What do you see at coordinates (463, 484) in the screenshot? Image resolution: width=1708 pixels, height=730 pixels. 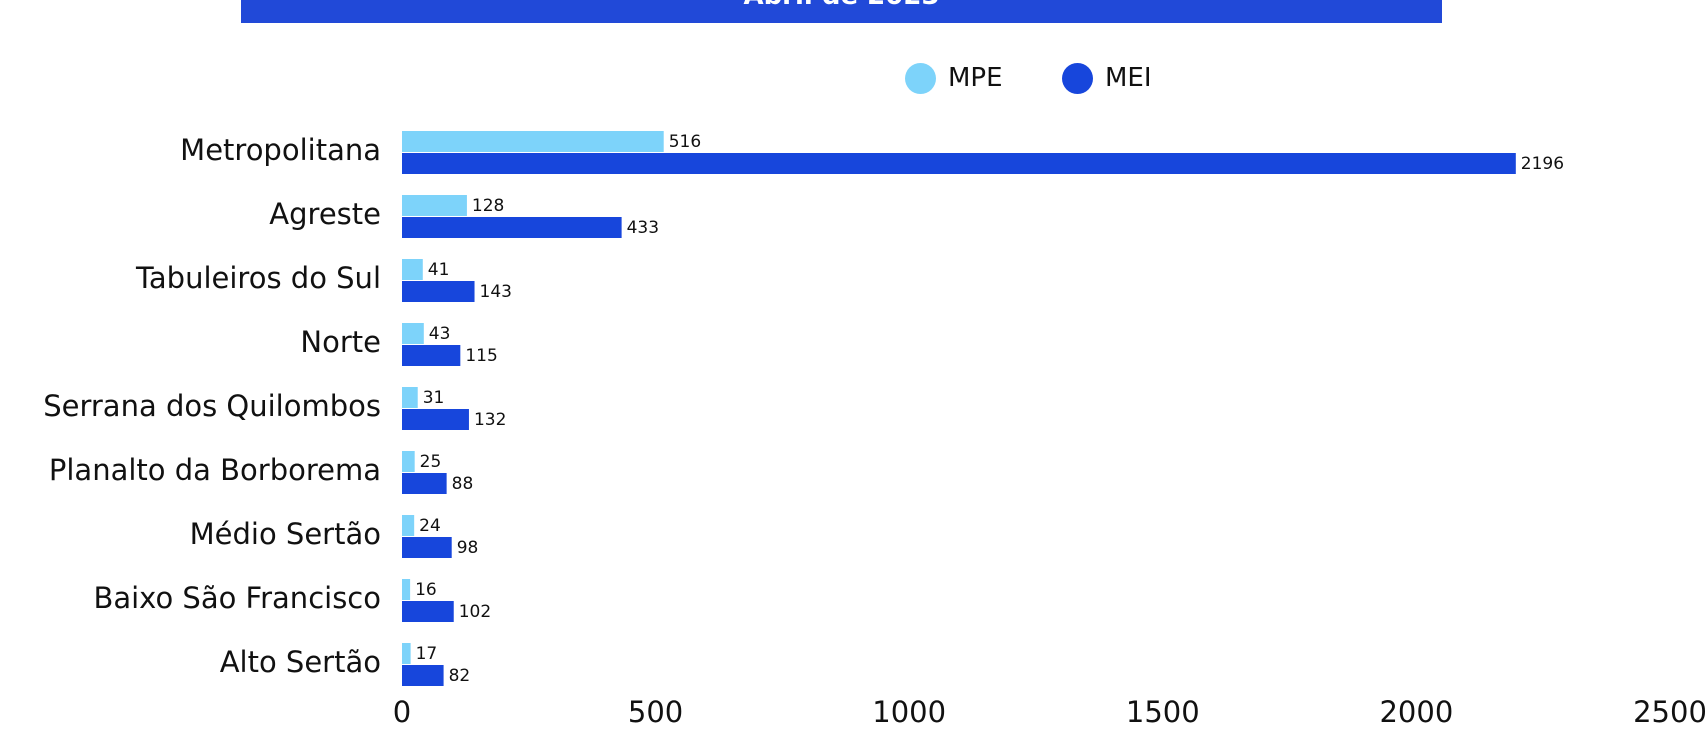 I see `data-label-mei-planalto-da-borborema: 88` at bounding box center [463, 484].